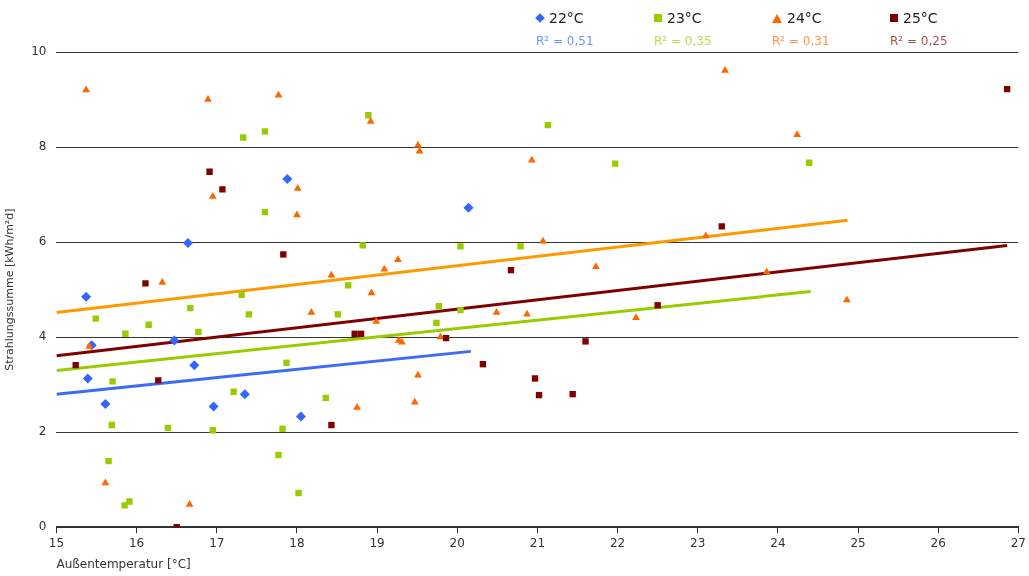  I want to click on legend-label: 23°C, so click(684, 18).